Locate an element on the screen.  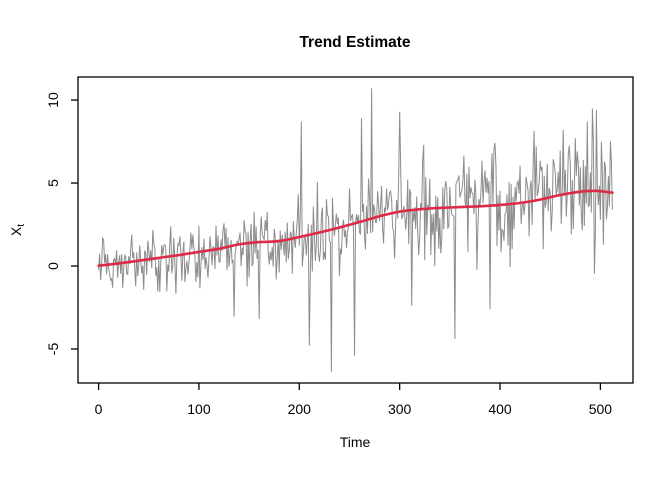
x-tick-label: 500 is located at coordinates (601, 409).